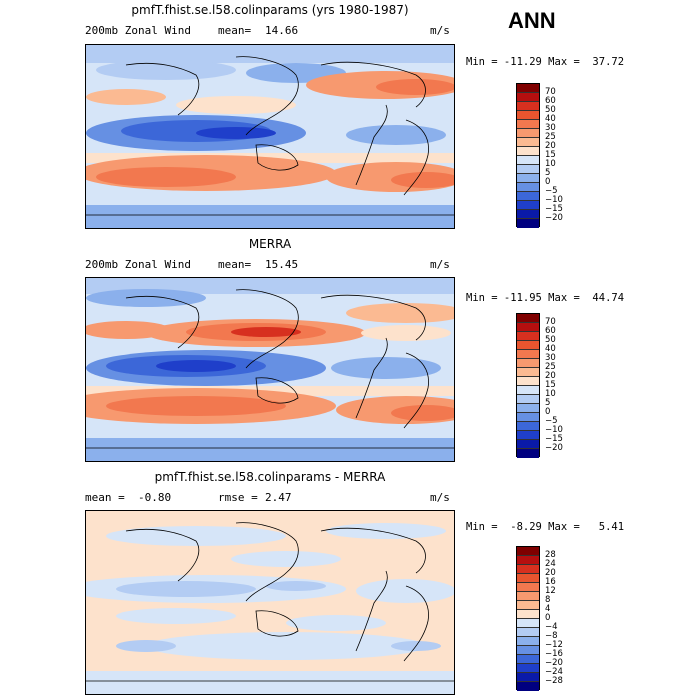 This screenshot has width=700, height=700. Describe the element at coordinates (565, 155) in the screenshot. I see `panel-1-colorbar-labels: 70 60 50 40 30 25 20 15 10 5 0 −5 −10 −15 −20` at that location.